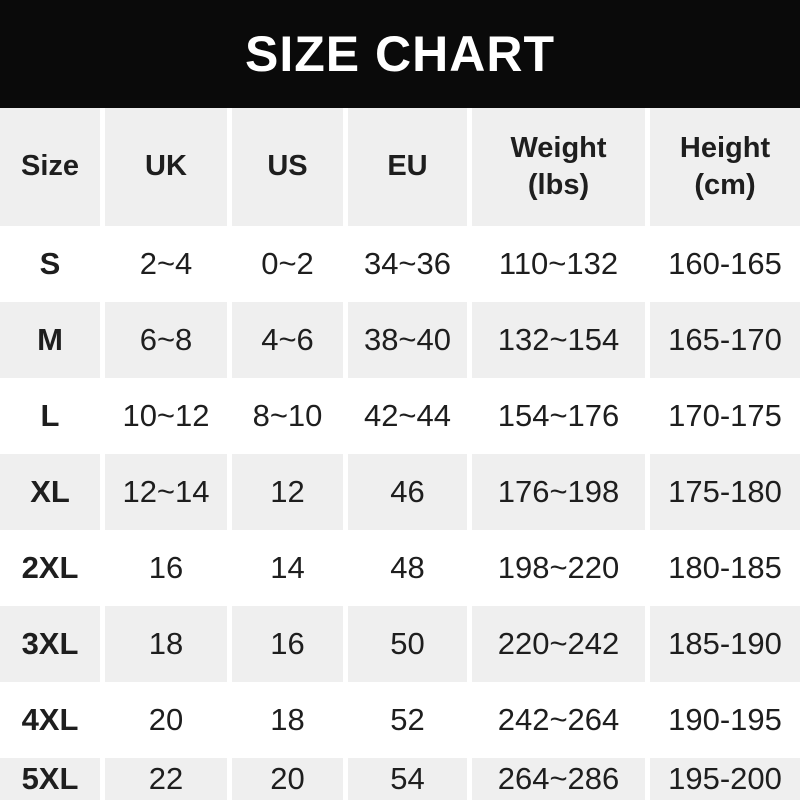 The width and height of the screenshot is (800, 800). What do you see at coordinates (558, 185) in the screenshot?
I see `header-label-unit: (lbs)` at bounding box center [558, 185].